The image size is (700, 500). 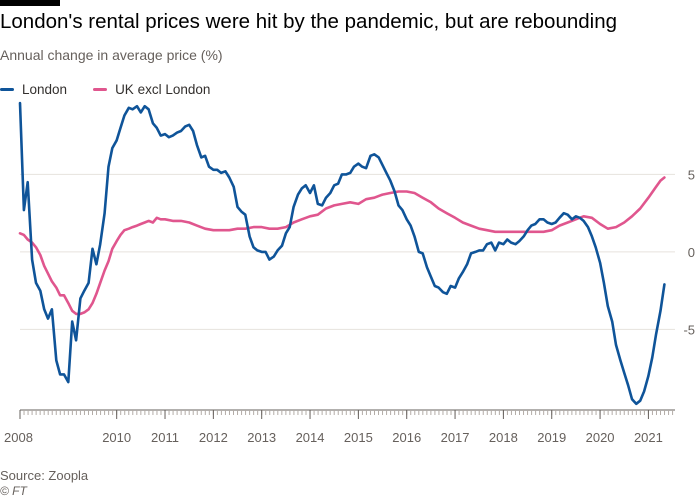 I want to click on ft-credit: © FT, so click(x=13, y=491).